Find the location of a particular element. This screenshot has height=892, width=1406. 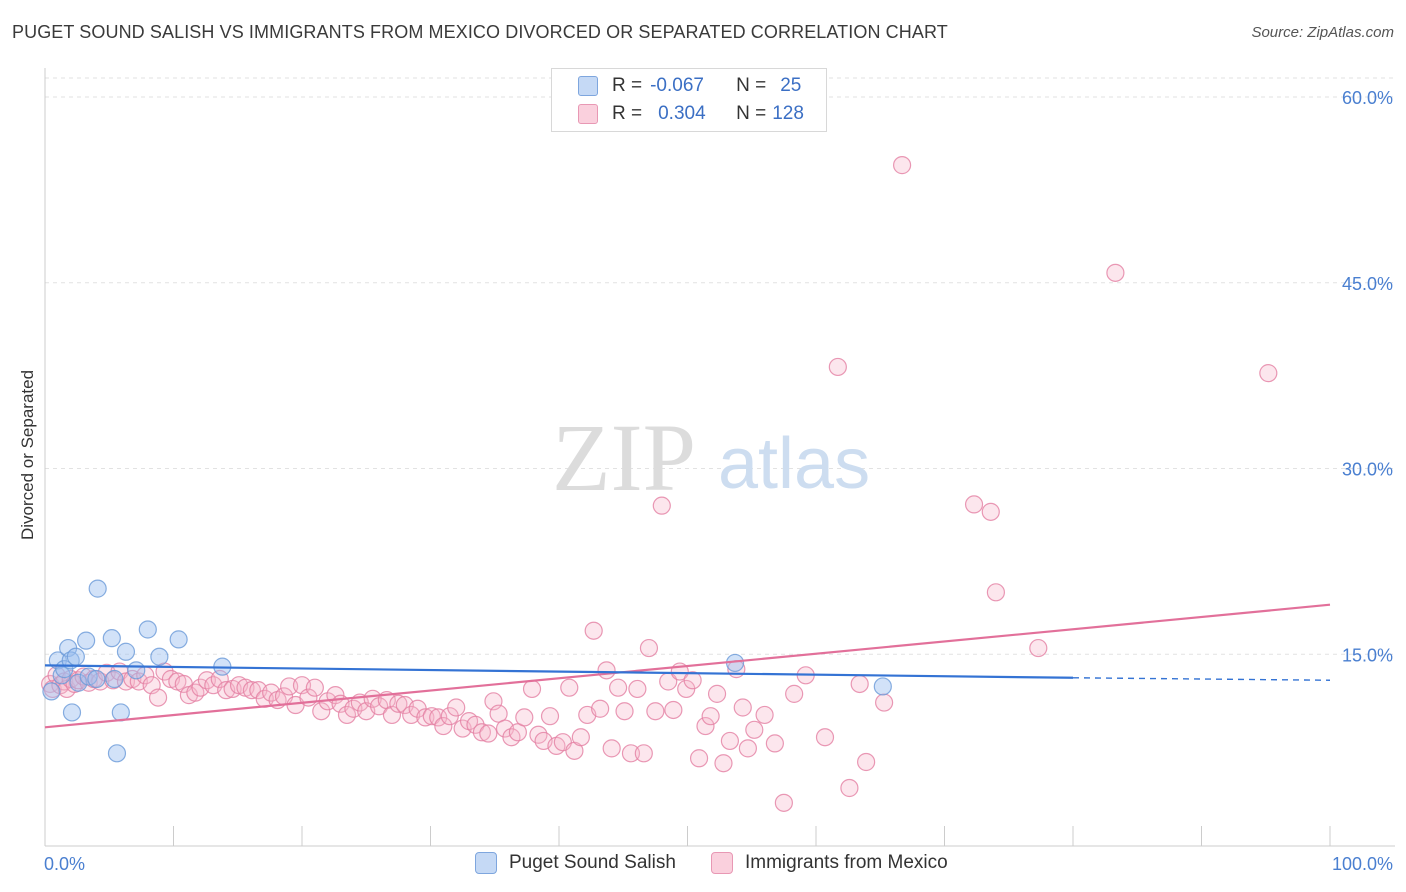

trend-line-mexico is located at coordinates (687, 666).